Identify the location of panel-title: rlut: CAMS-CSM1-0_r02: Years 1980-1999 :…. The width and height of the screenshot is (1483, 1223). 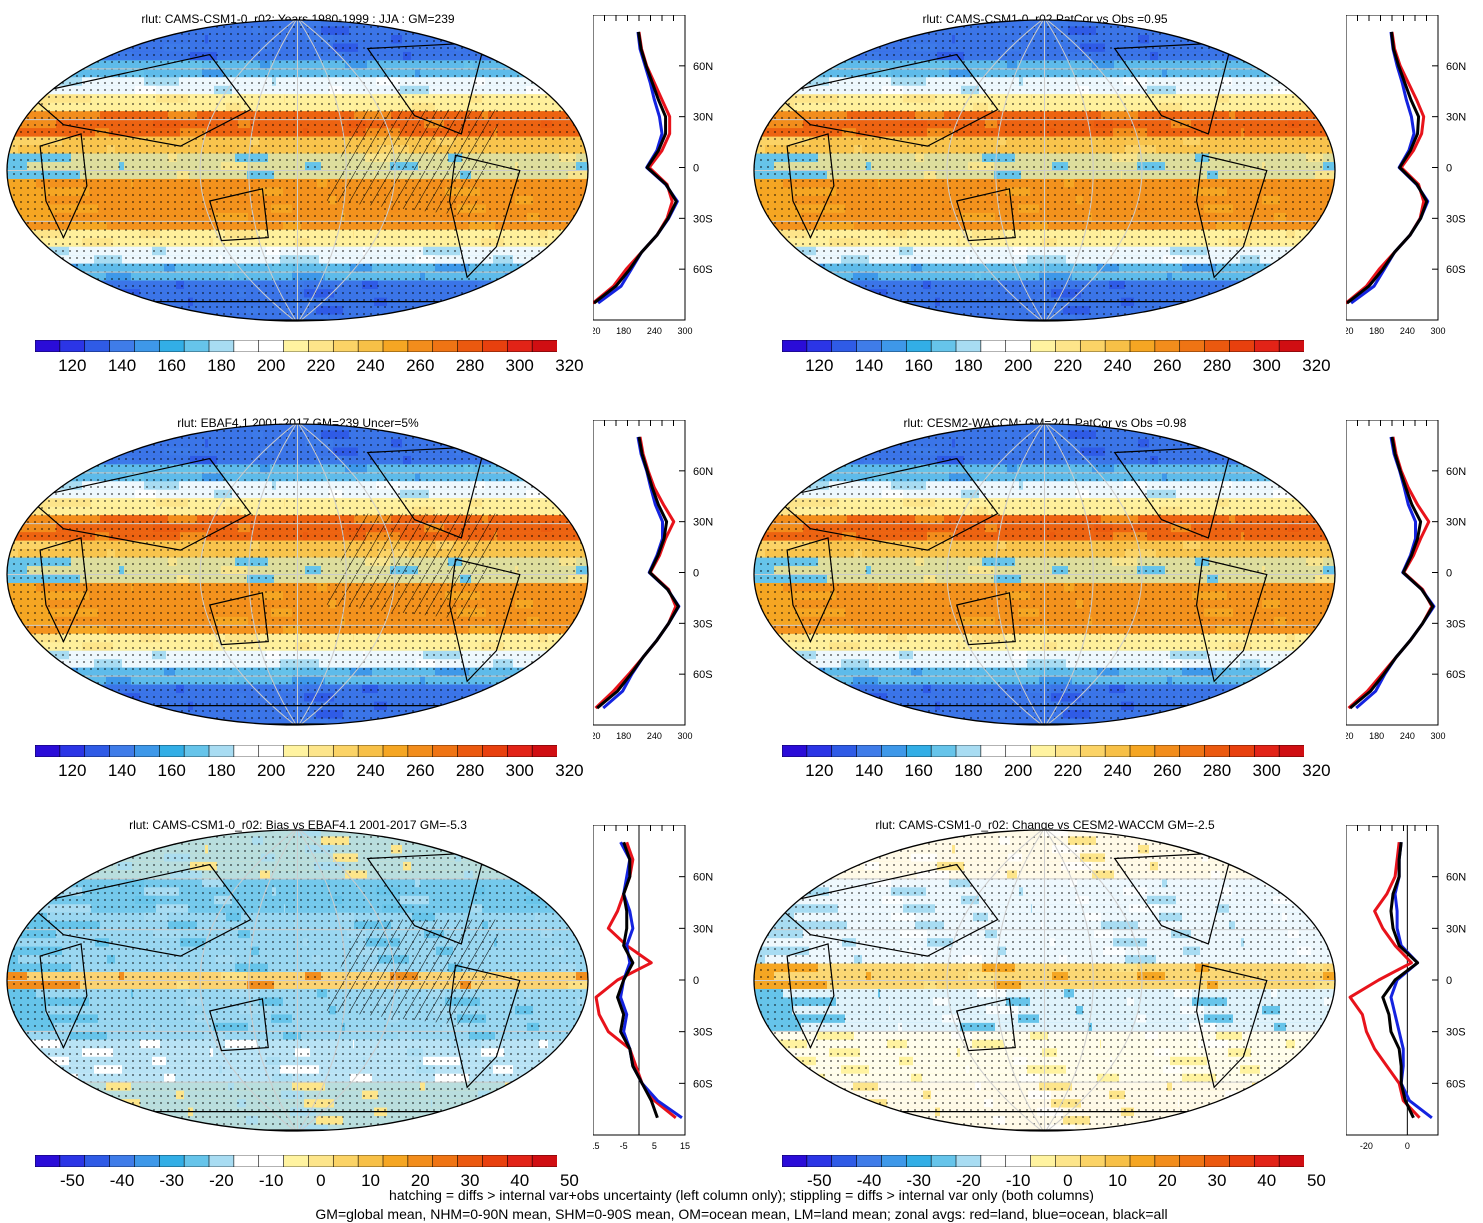
(298, 19).